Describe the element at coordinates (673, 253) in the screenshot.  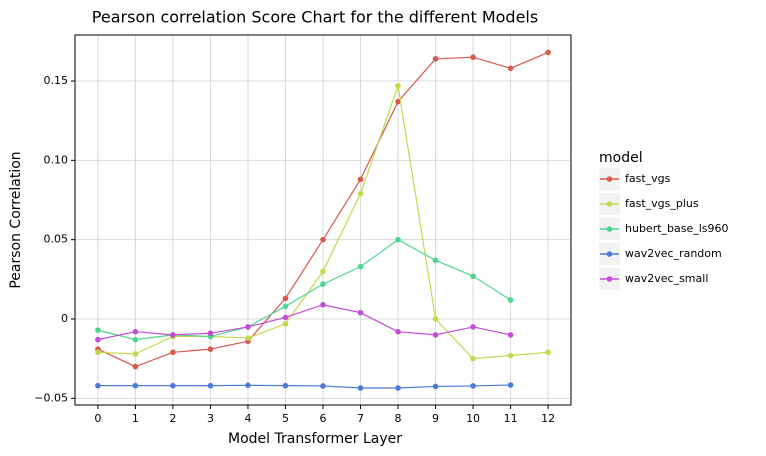
I see `legend-label: wav2vec_random` at that location.